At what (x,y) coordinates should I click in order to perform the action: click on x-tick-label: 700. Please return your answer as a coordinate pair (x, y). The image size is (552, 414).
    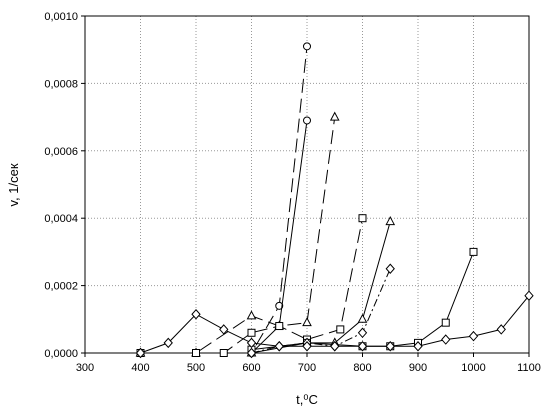
    Looking at the image, I should click on (307, 368).